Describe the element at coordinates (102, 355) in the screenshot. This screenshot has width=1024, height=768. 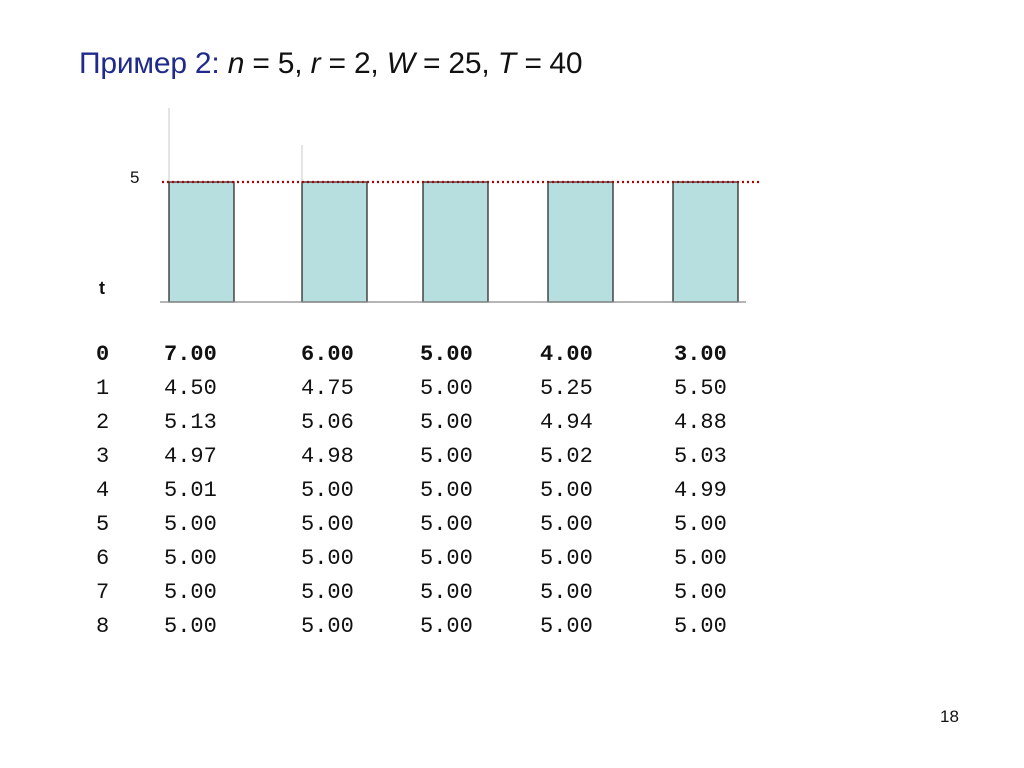
I see `iteration-index: 0` at that location.